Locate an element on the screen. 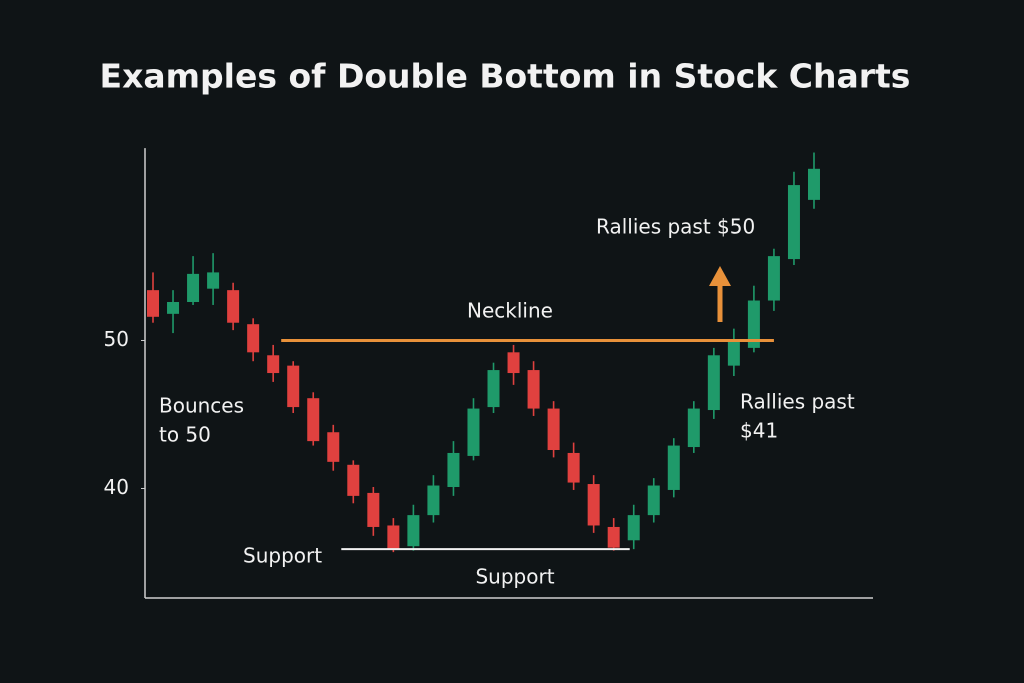 Image resolution: width=1024 pixels, height=683 pixels. annotation: to 50 is located at coordinates (185, 435).